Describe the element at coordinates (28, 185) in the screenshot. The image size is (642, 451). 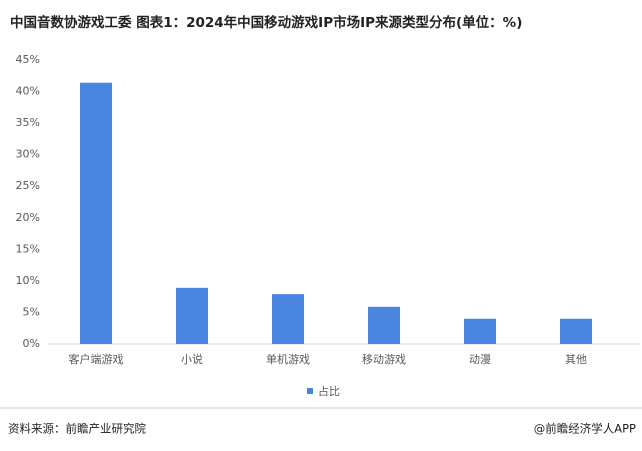
I see `y-tick-label: 25%` at that location.